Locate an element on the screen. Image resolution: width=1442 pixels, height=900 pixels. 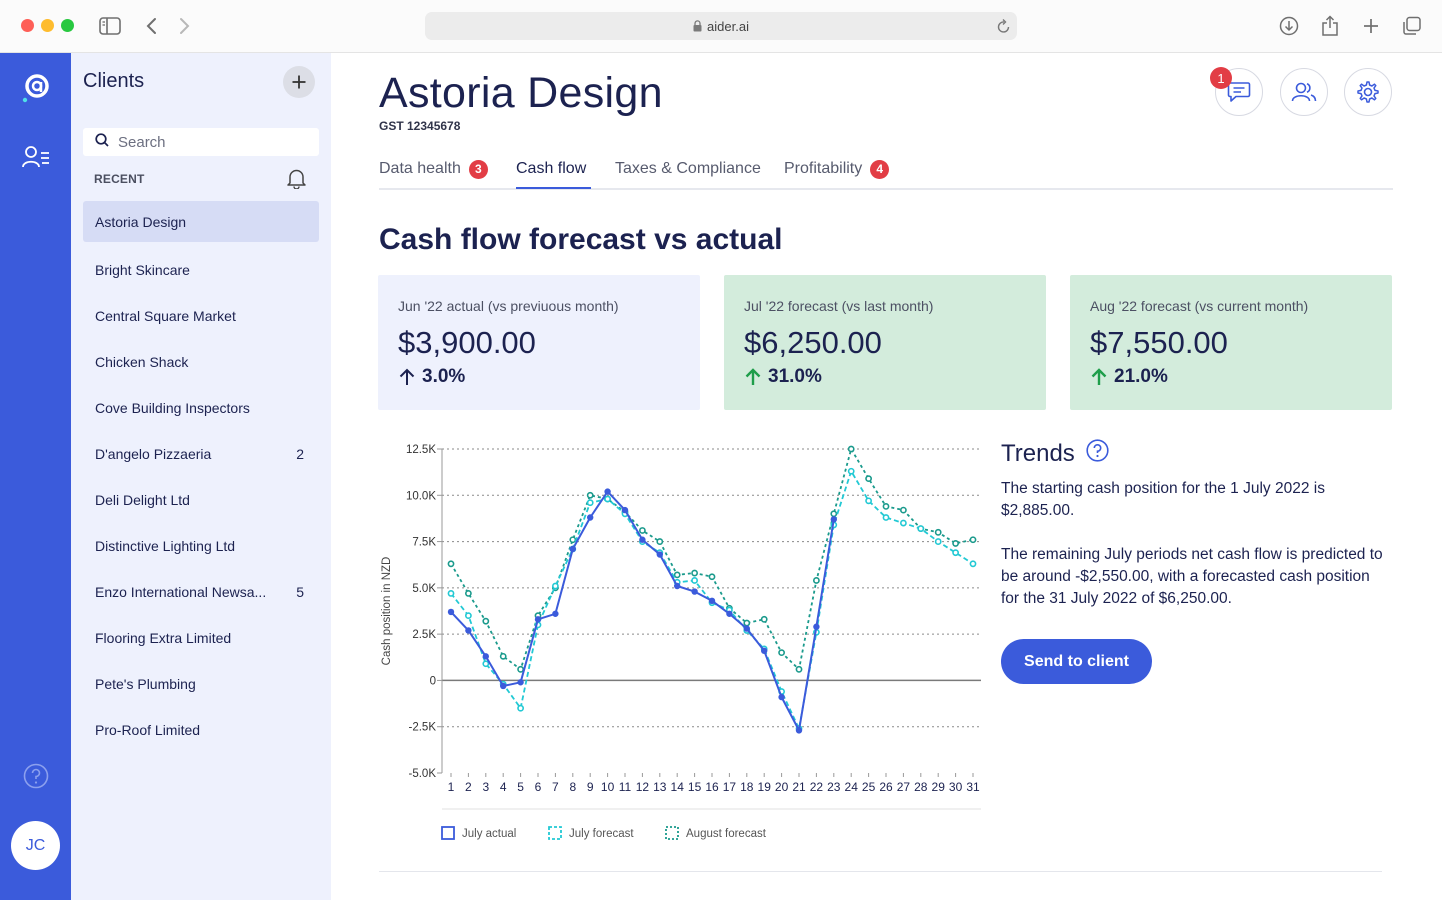
share-icon is located at coordinates (1330, 26).